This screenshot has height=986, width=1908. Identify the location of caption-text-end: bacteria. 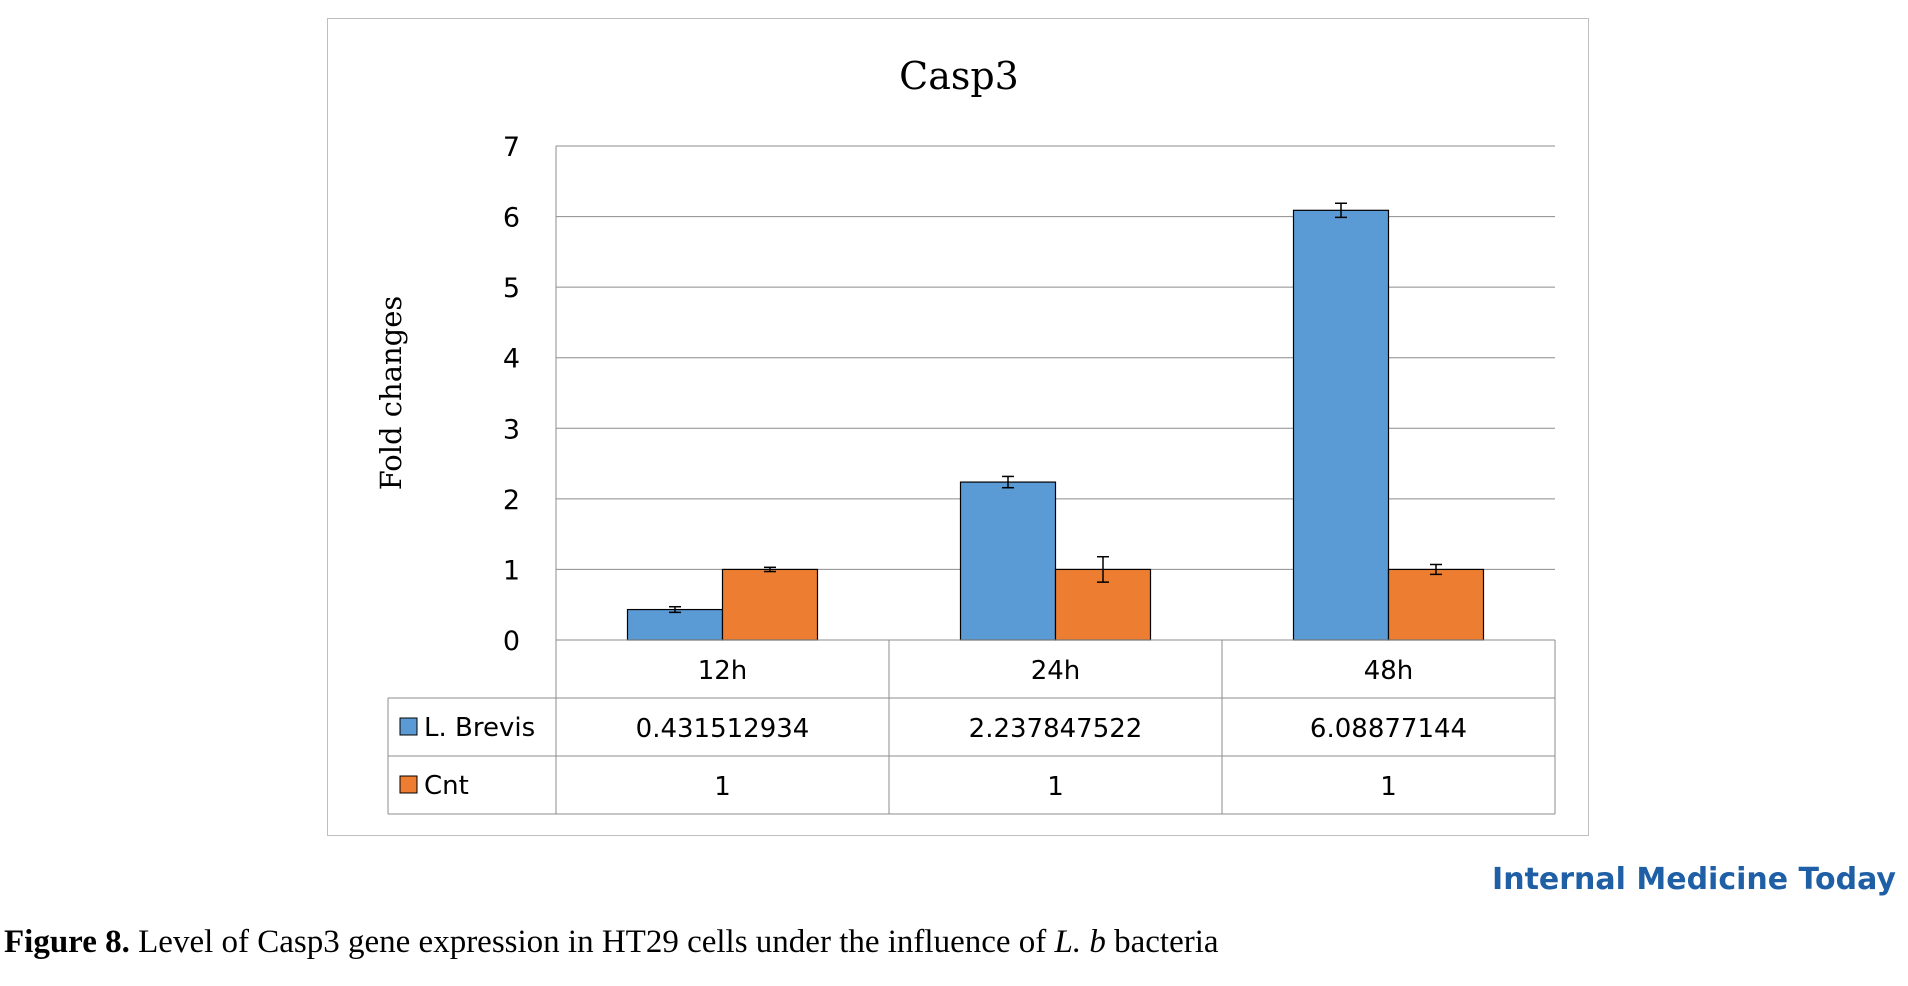
(1162, 942).